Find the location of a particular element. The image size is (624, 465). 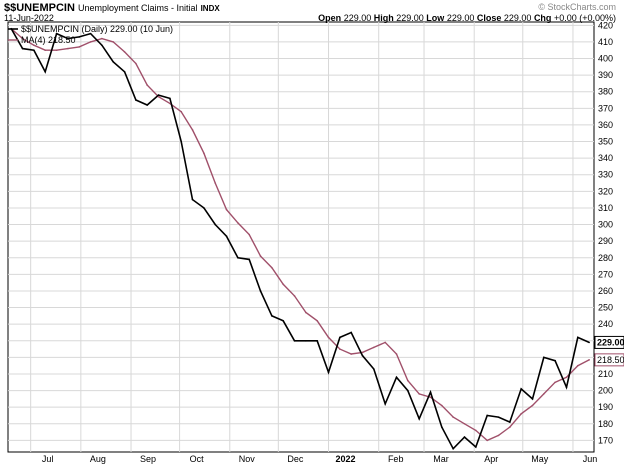

y-tick-label: 370 is located at coordinates (605, 108).